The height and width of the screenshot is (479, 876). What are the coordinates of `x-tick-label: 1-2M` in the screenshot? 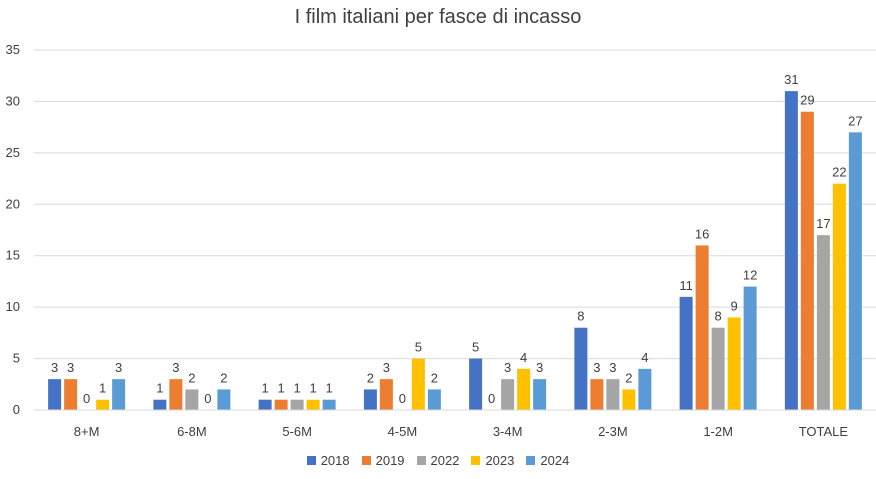 It's located at (718, 431).